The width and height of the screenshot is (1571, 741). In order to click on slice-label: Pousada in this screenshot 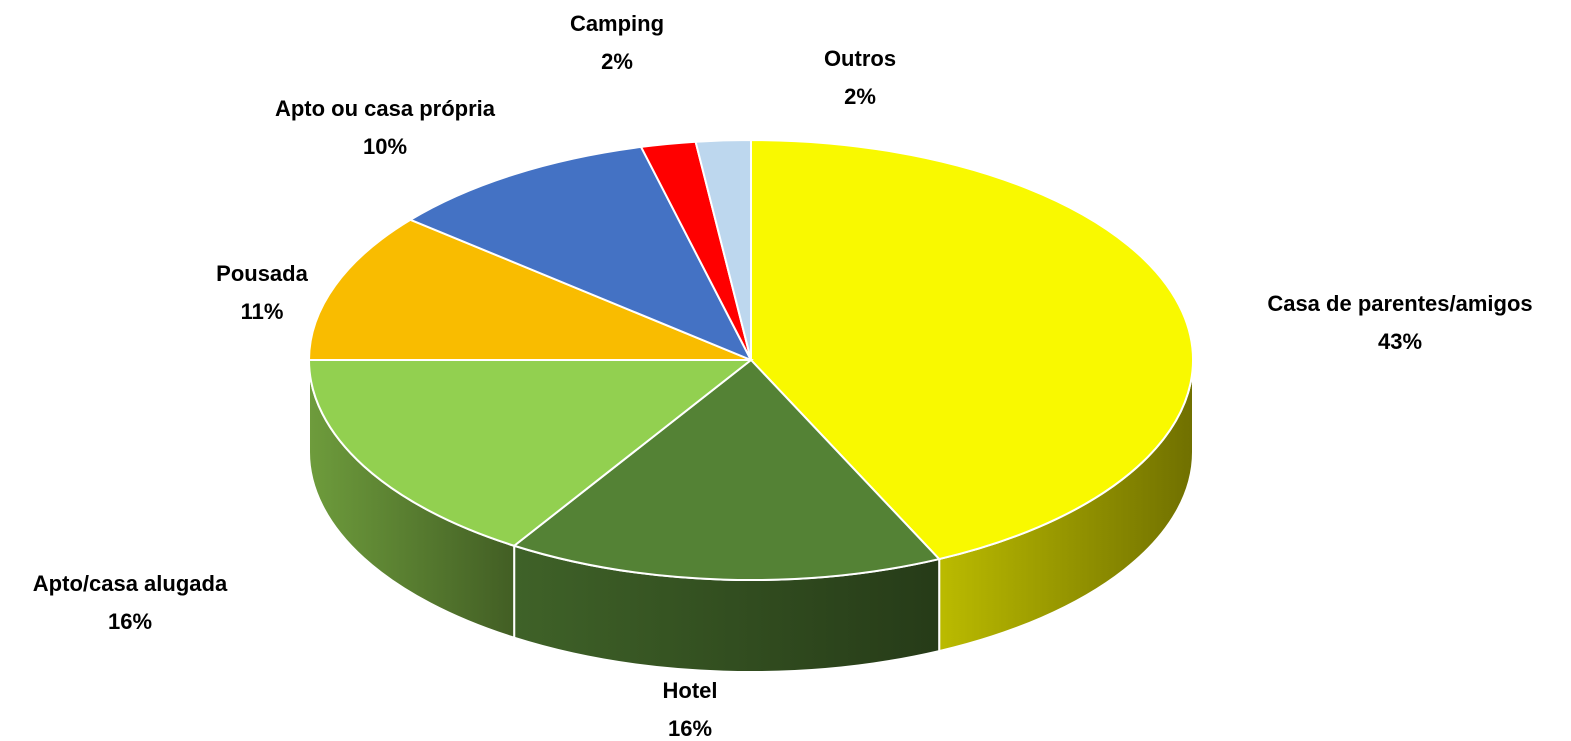, I will do `click(262, 273)`.